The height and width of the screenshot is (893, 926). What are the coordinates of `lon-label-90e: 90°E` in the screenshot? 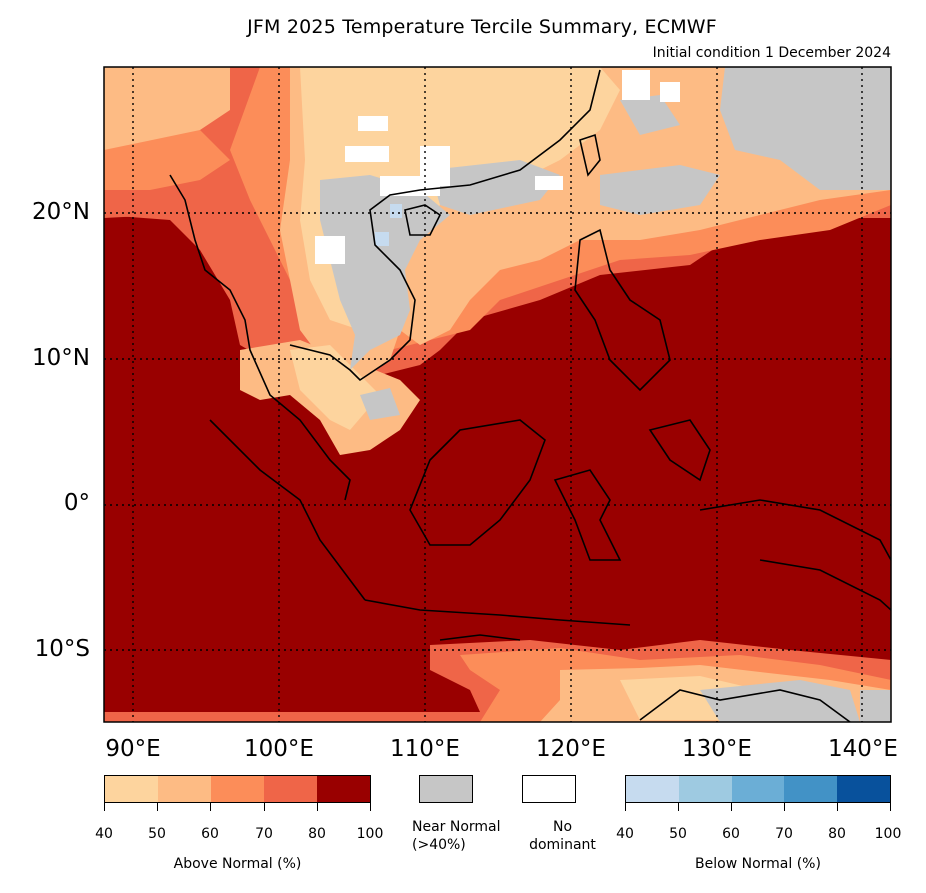 It's located at (133, 749).